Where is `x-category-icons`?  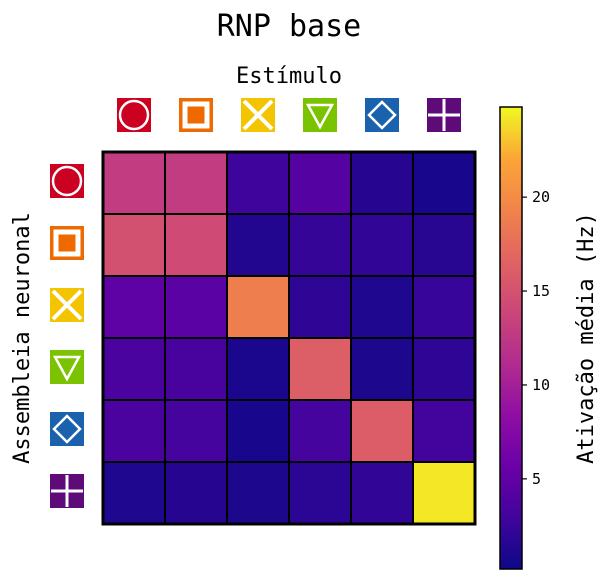 x-category-icons is located at coordinates (289, 115).